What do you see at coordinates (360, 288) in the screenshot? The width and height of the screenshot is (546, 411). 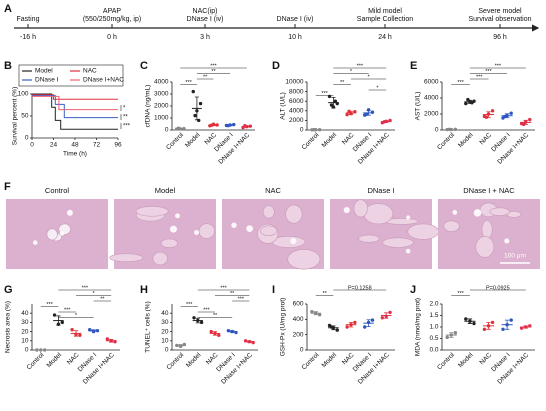 I see `significance-label: P=0.1258` at bounding box center [360, 288].